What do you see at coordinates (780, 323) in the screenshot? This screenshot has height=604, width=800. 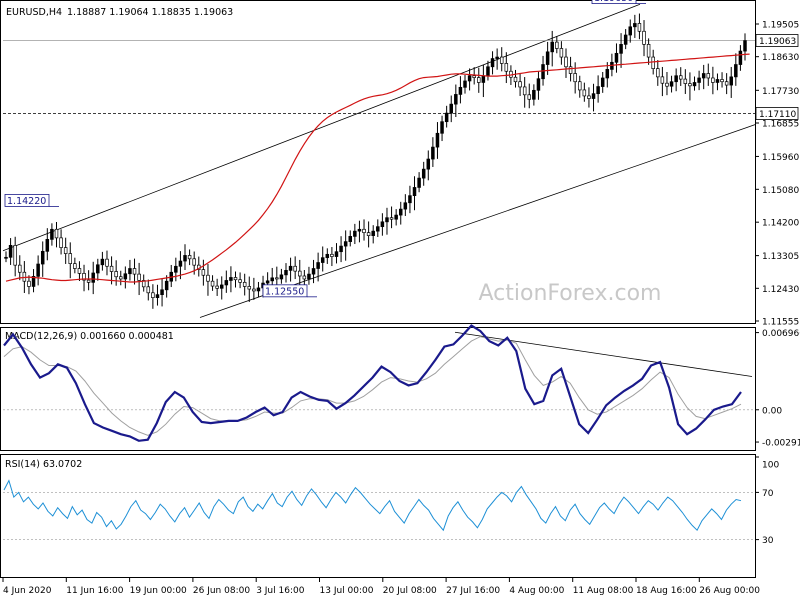 I see `price-axis-tick-label: 1.11555` at bounding box center [780, 323].